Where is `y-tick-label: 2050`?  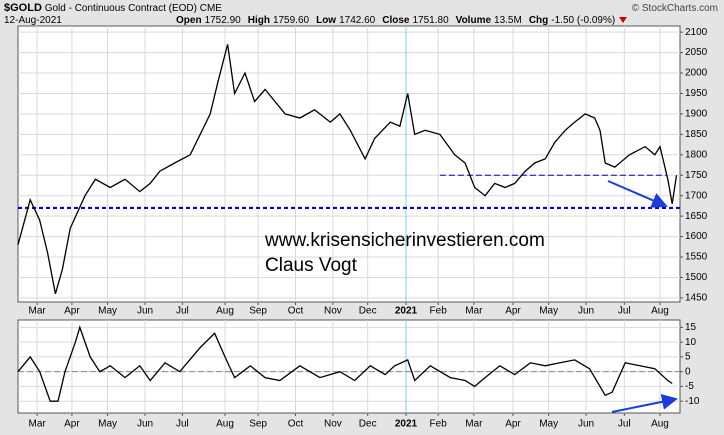
y-tick-label: 2050 is located at coordinates (696, 52).